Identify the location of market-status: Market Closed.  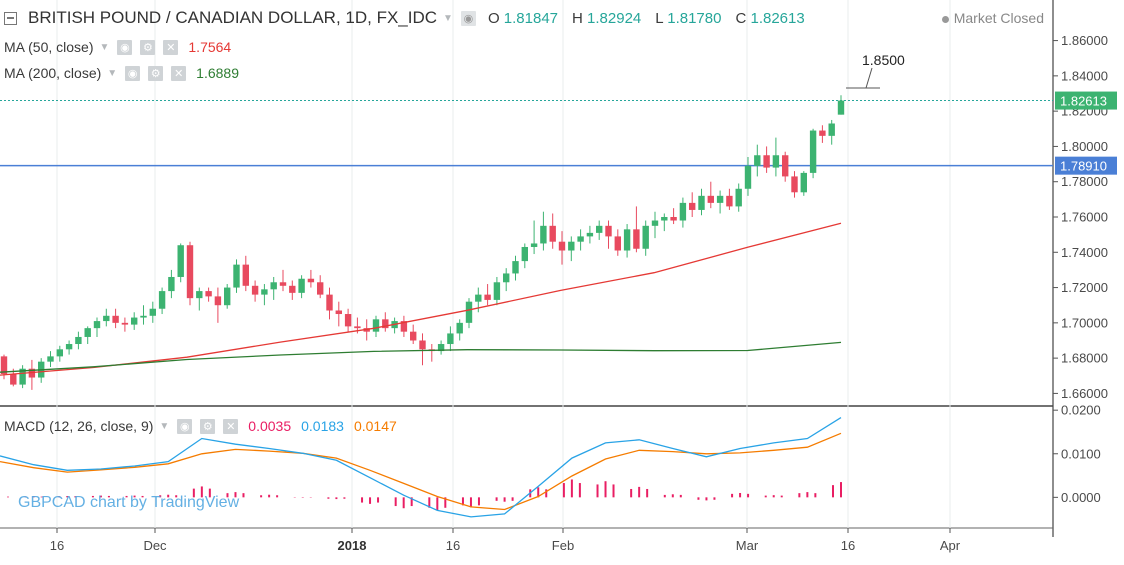
(992, 18).